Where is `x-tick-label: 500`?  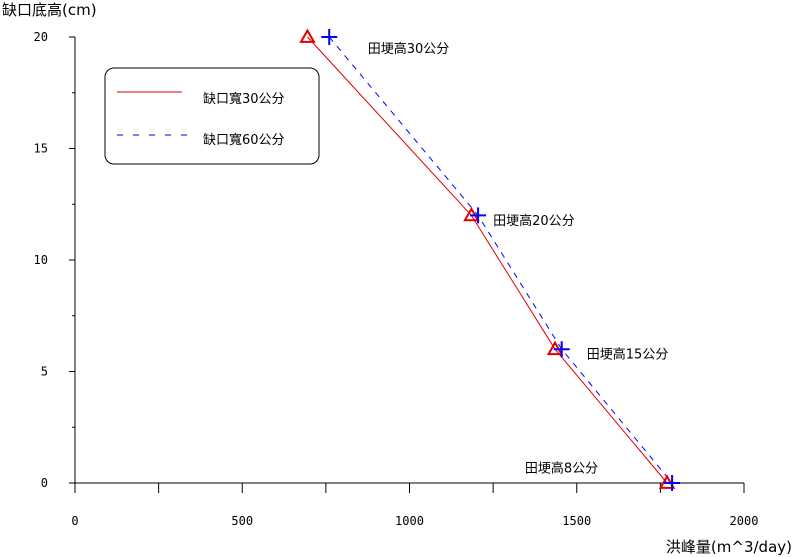 x-tick-label: 500 is located at coordinates (242, 521).